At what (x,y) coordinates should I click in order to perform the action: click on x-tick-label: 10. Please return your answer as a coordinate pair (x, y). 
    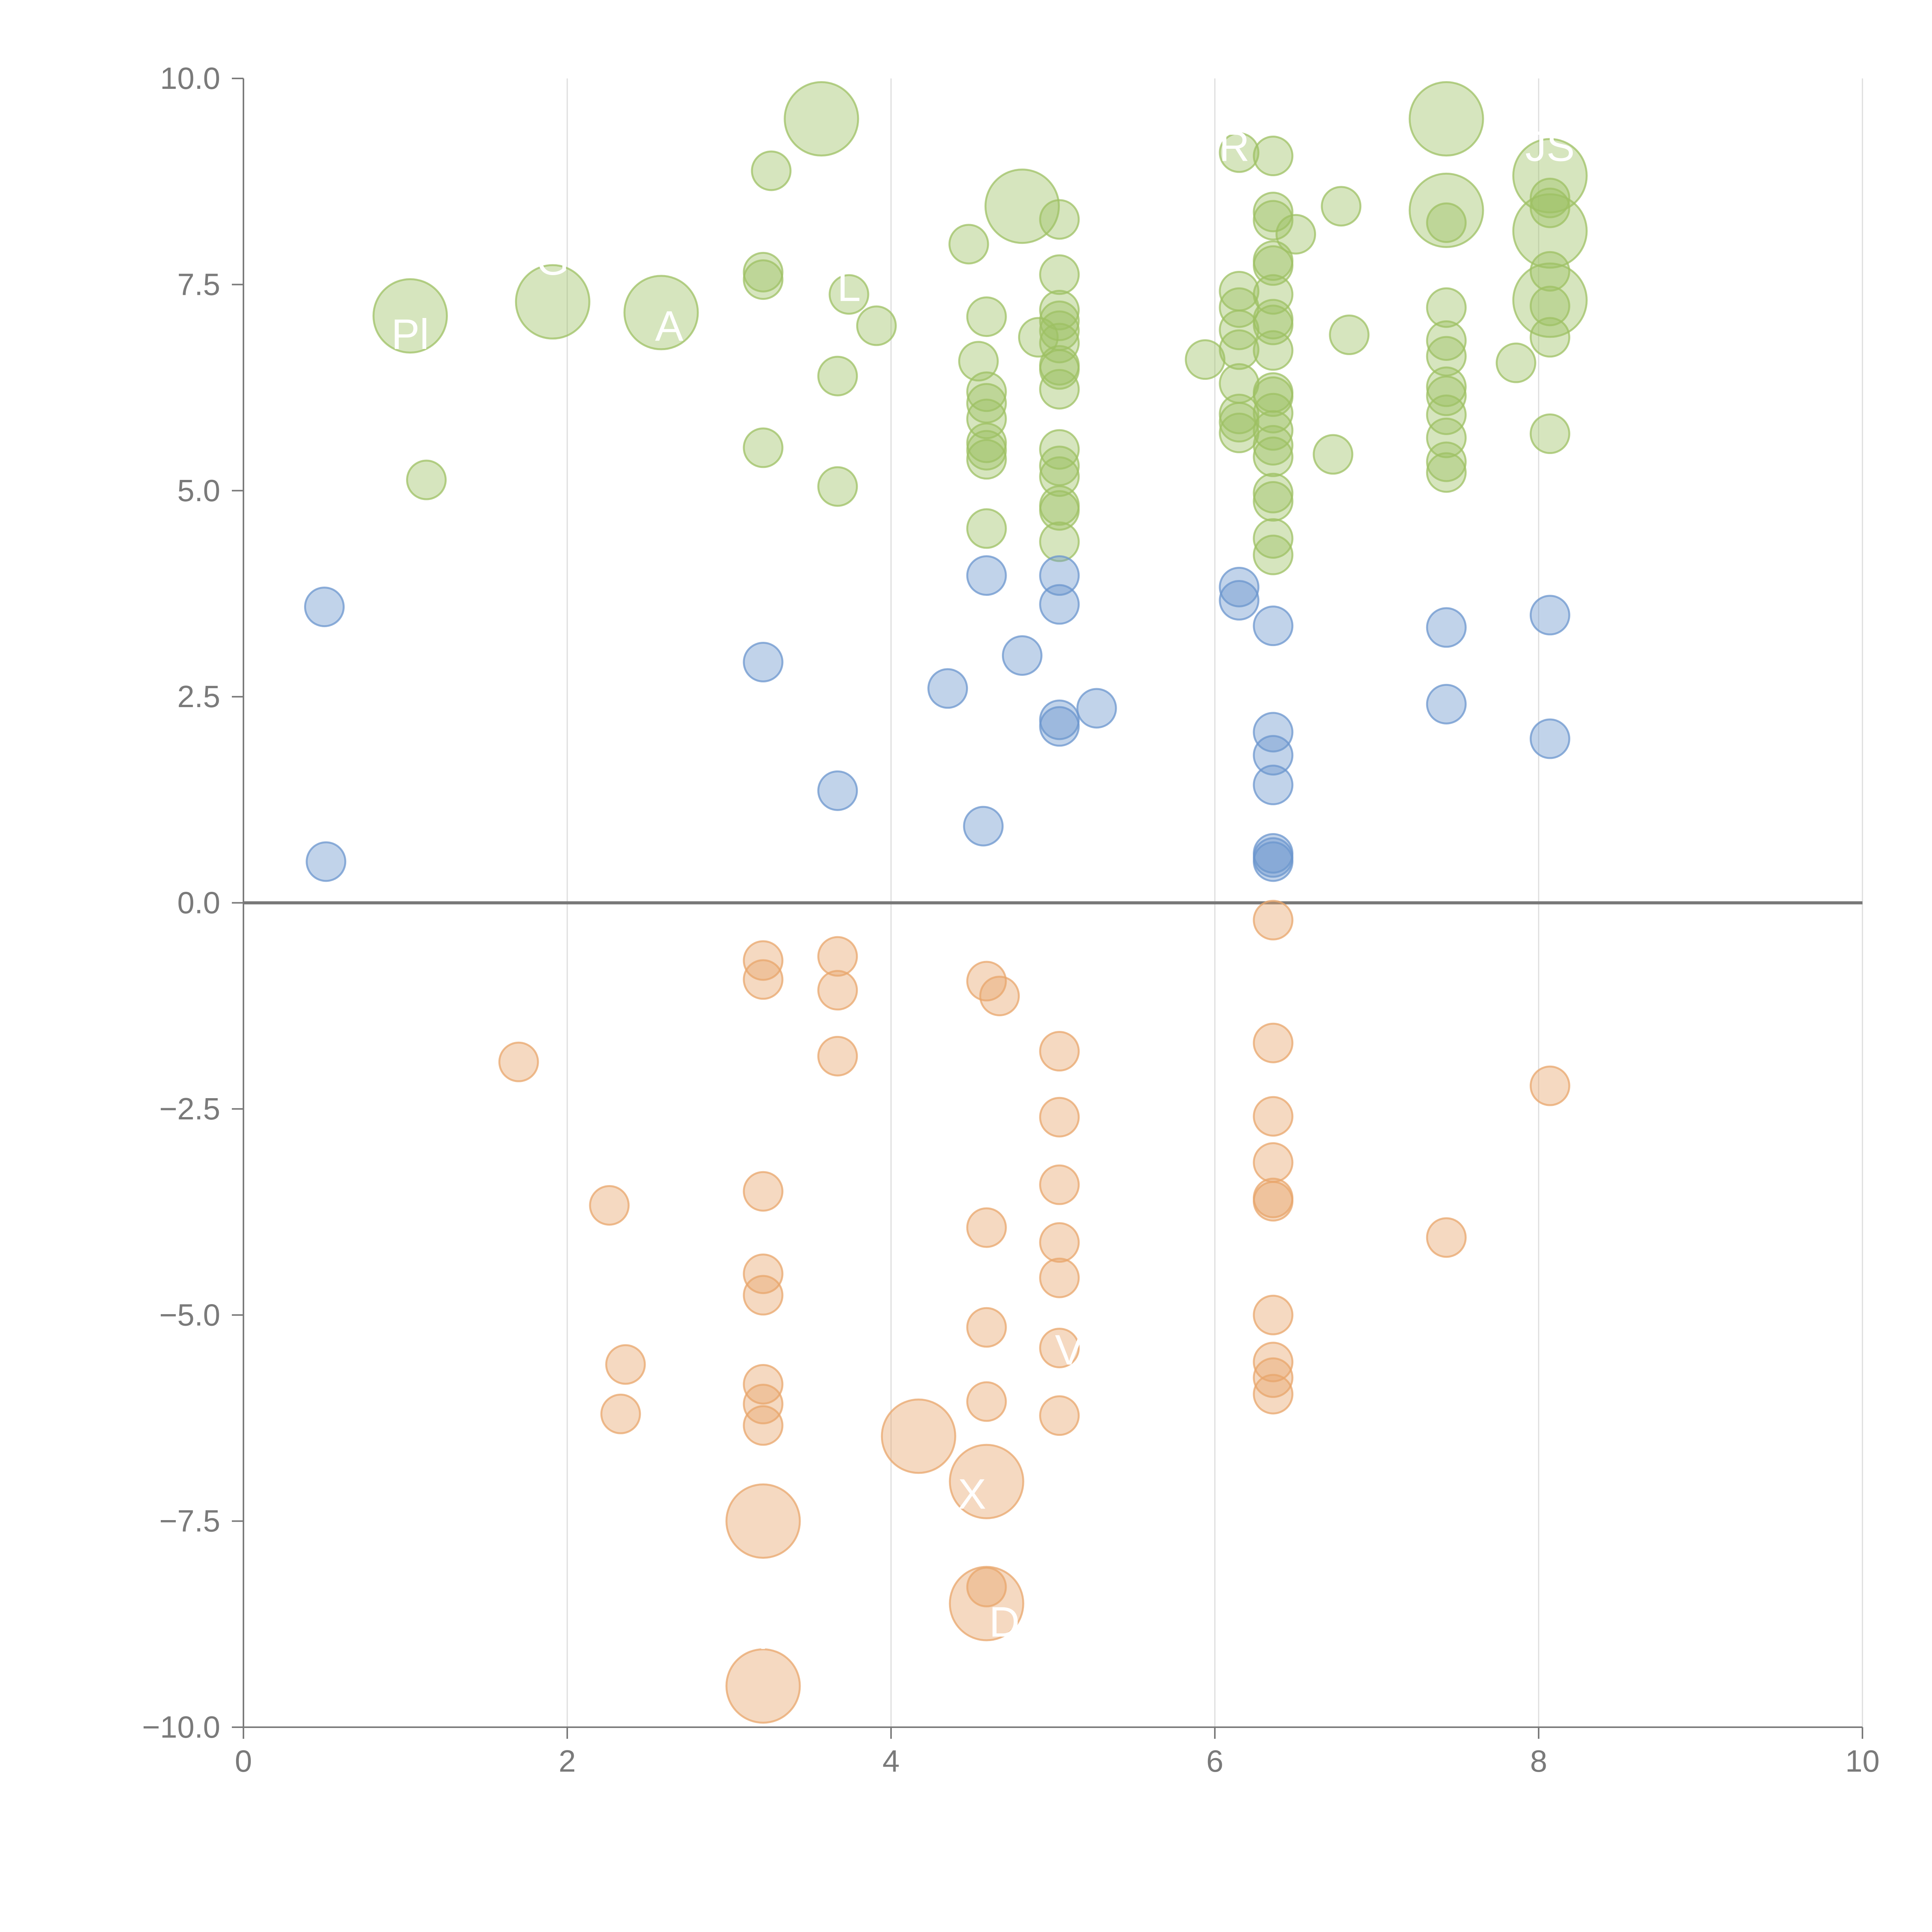
    Looking at the image, I should click on (1863, 1761).